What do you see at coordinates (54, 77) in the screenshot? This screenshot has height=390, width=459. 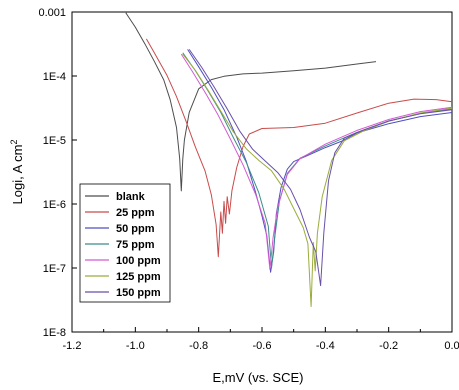 I see `y-tick-label: 1E-4` at bounding box center [54, 77].